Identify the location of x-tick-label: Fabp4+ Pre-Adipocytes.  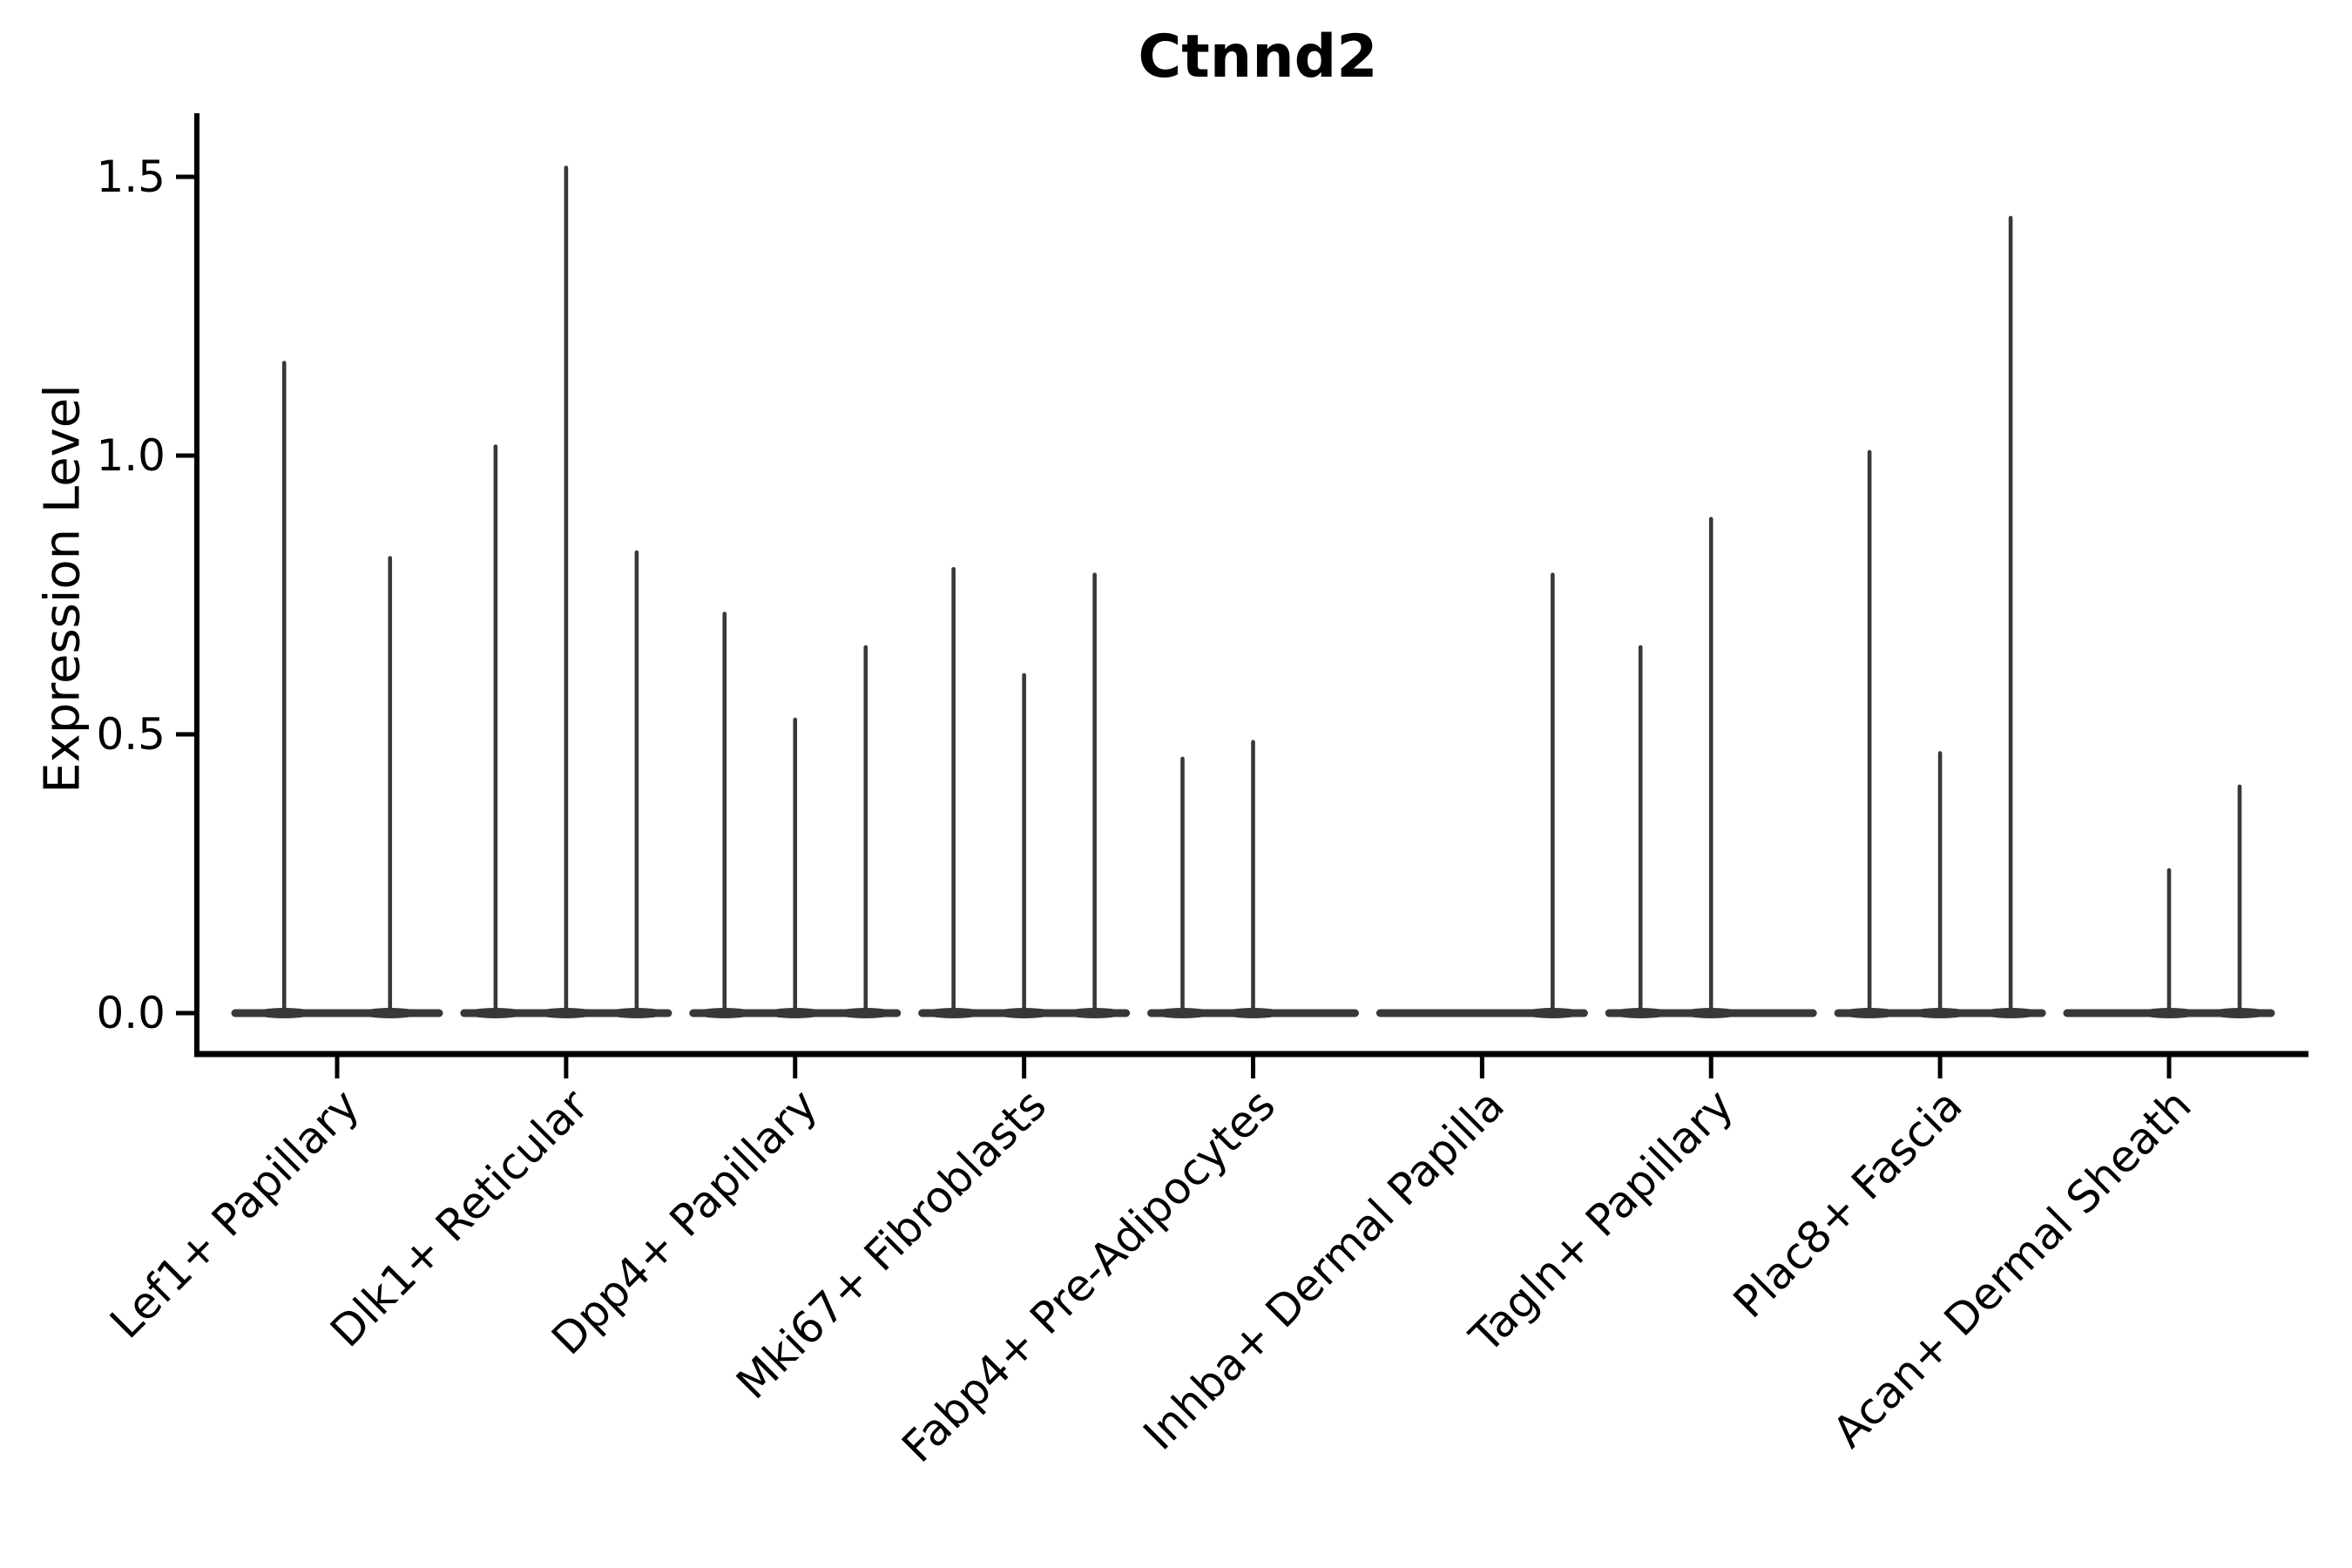
(1088, 1275).